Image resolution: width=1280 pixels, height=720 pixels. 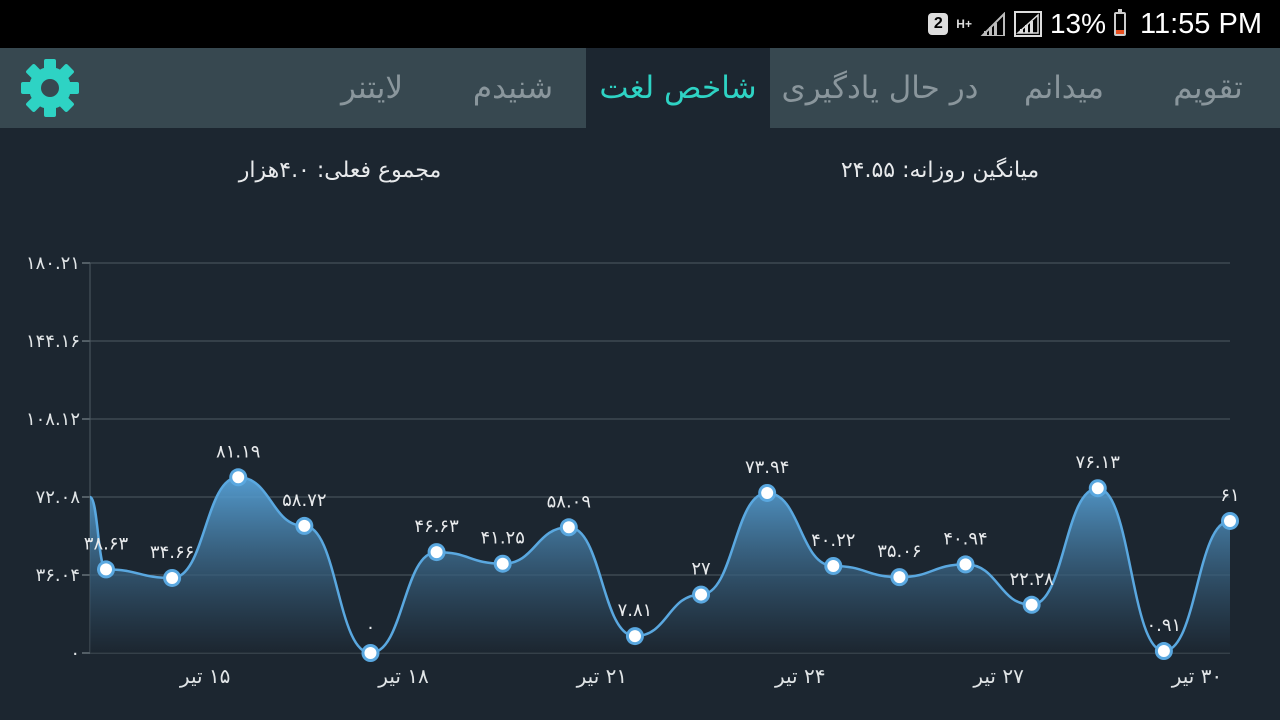 I want to click on tab-label: میدانم, so click(x=1064, y=88).